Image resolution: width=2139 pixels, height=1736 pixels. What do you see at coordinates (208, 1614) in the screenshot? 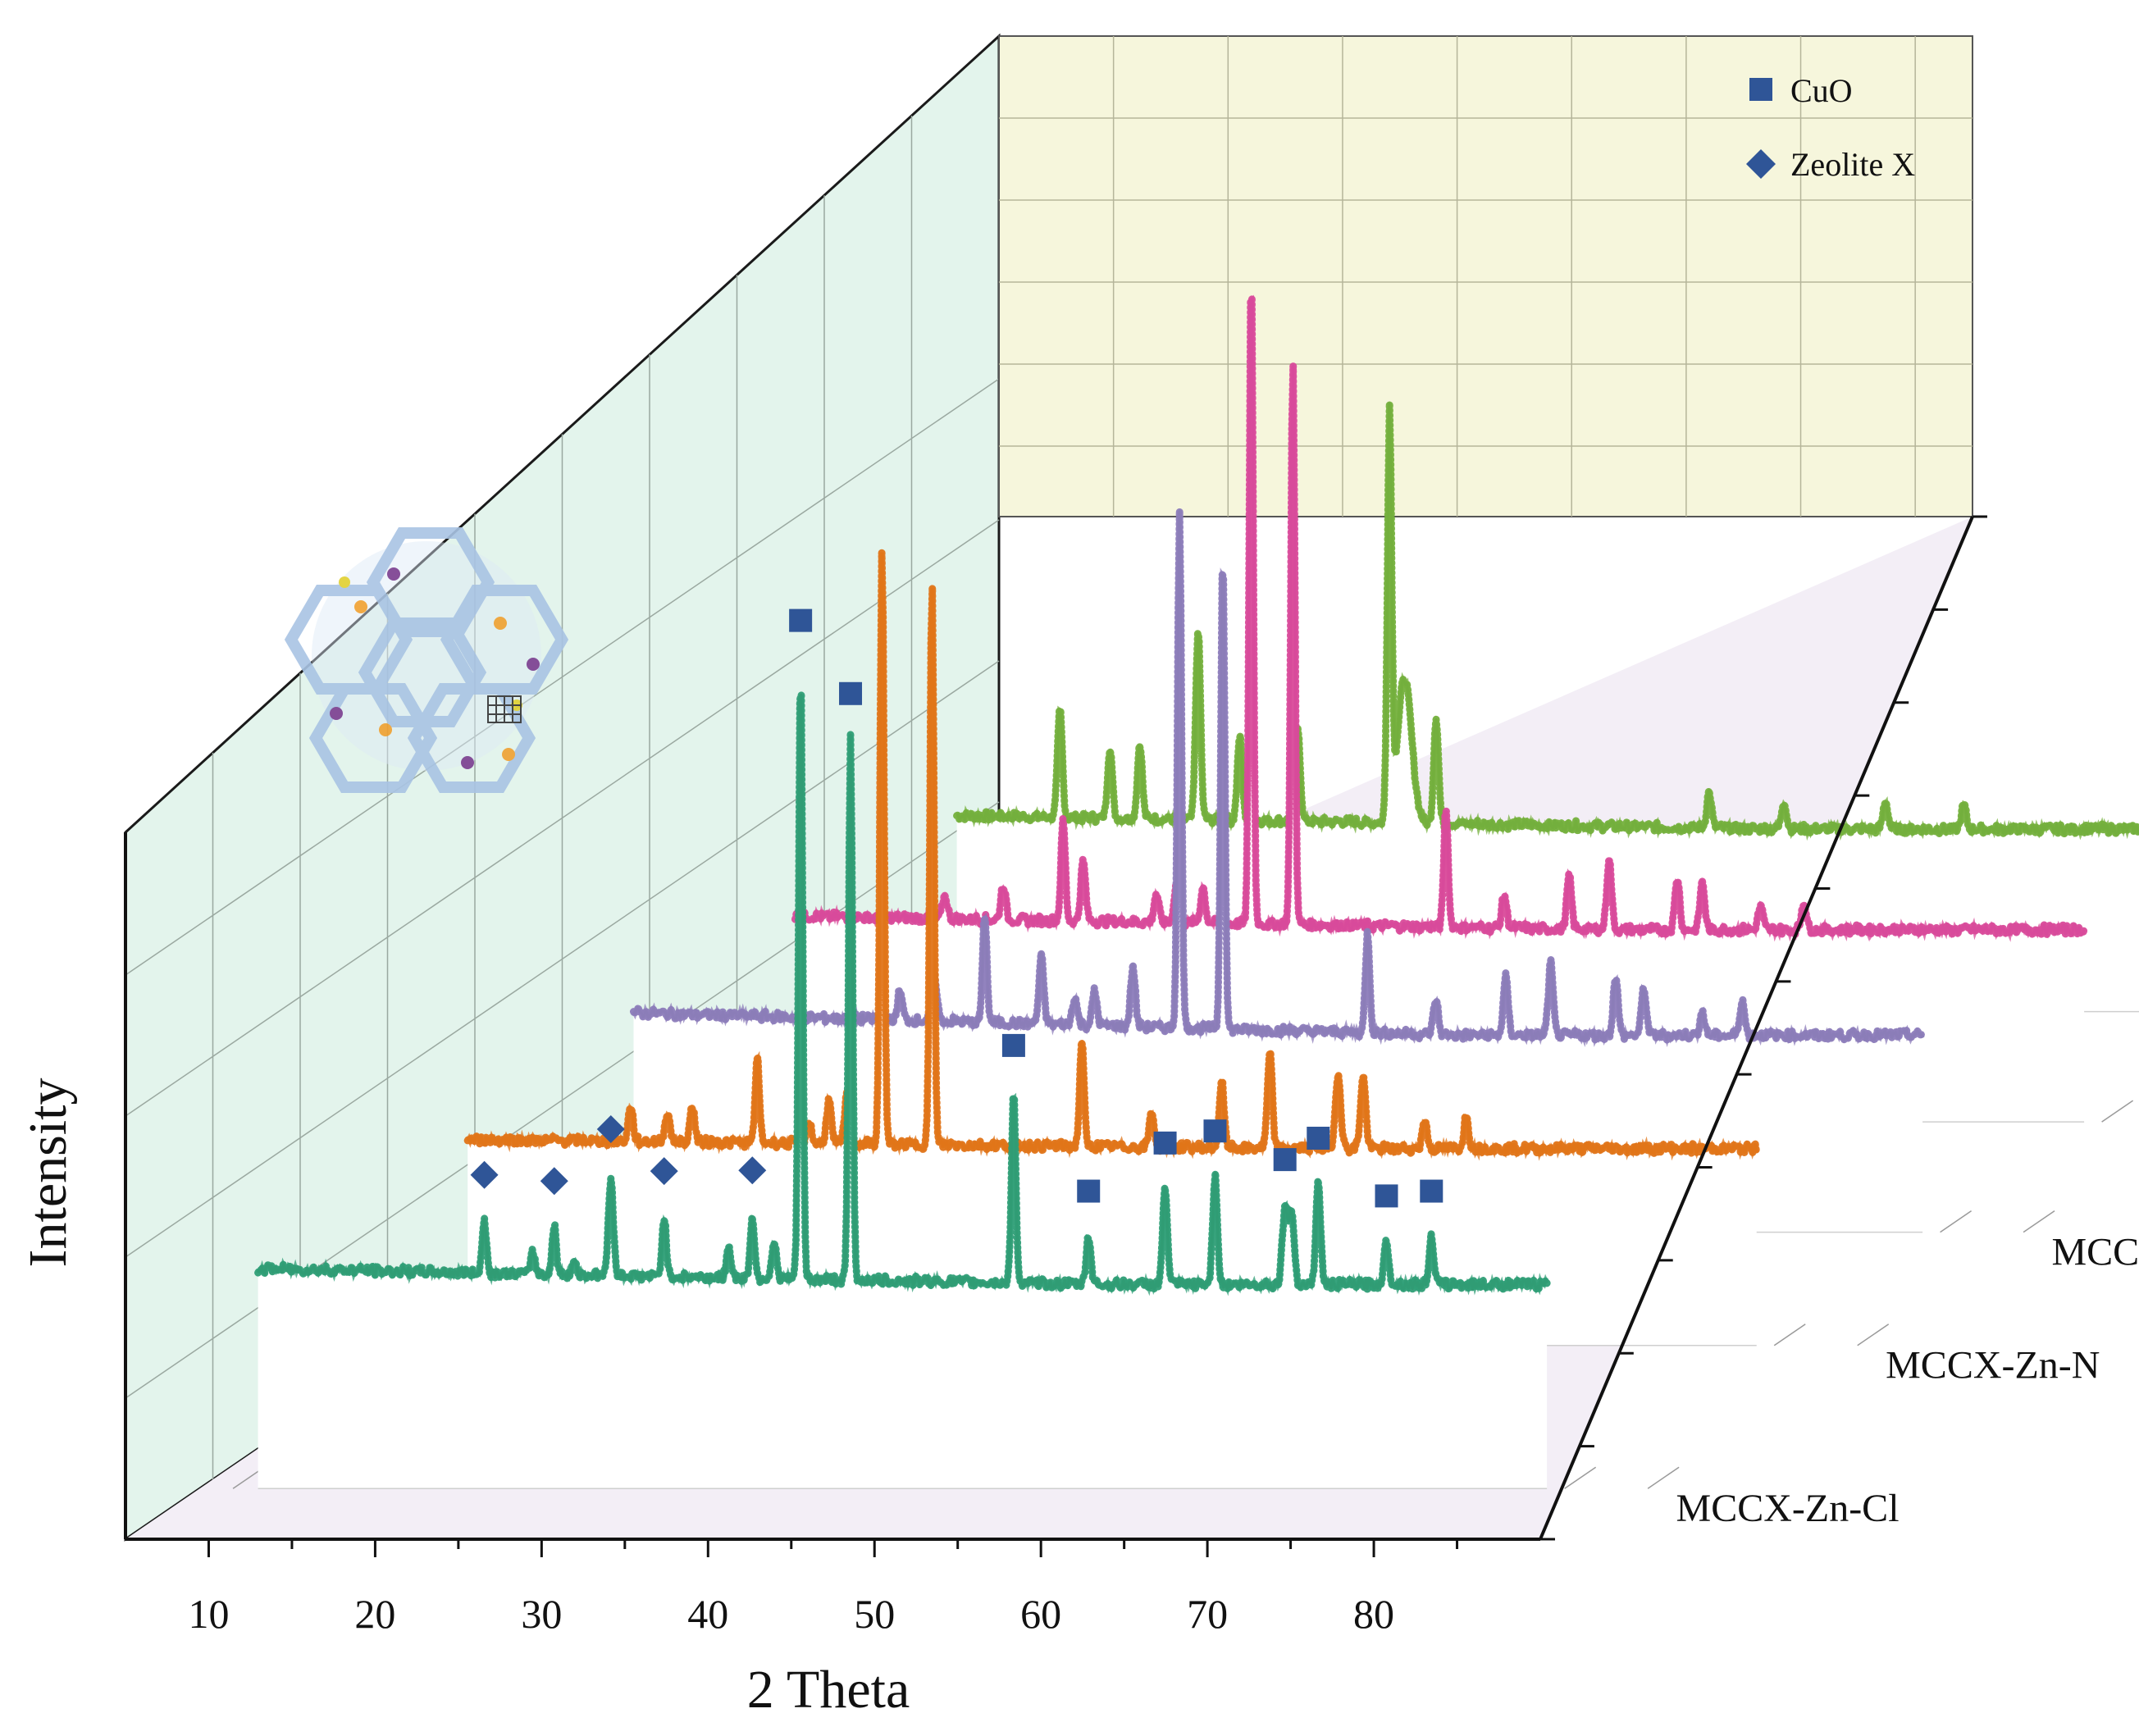
I see `x-tick-label: 10` at bounding box center [208, 1614].